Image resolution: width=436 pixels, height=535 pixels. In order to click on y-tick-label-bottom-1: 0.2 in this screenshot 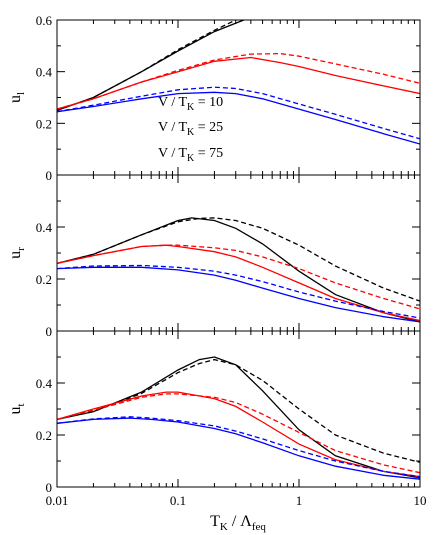, I will do `click(44, 435)`.